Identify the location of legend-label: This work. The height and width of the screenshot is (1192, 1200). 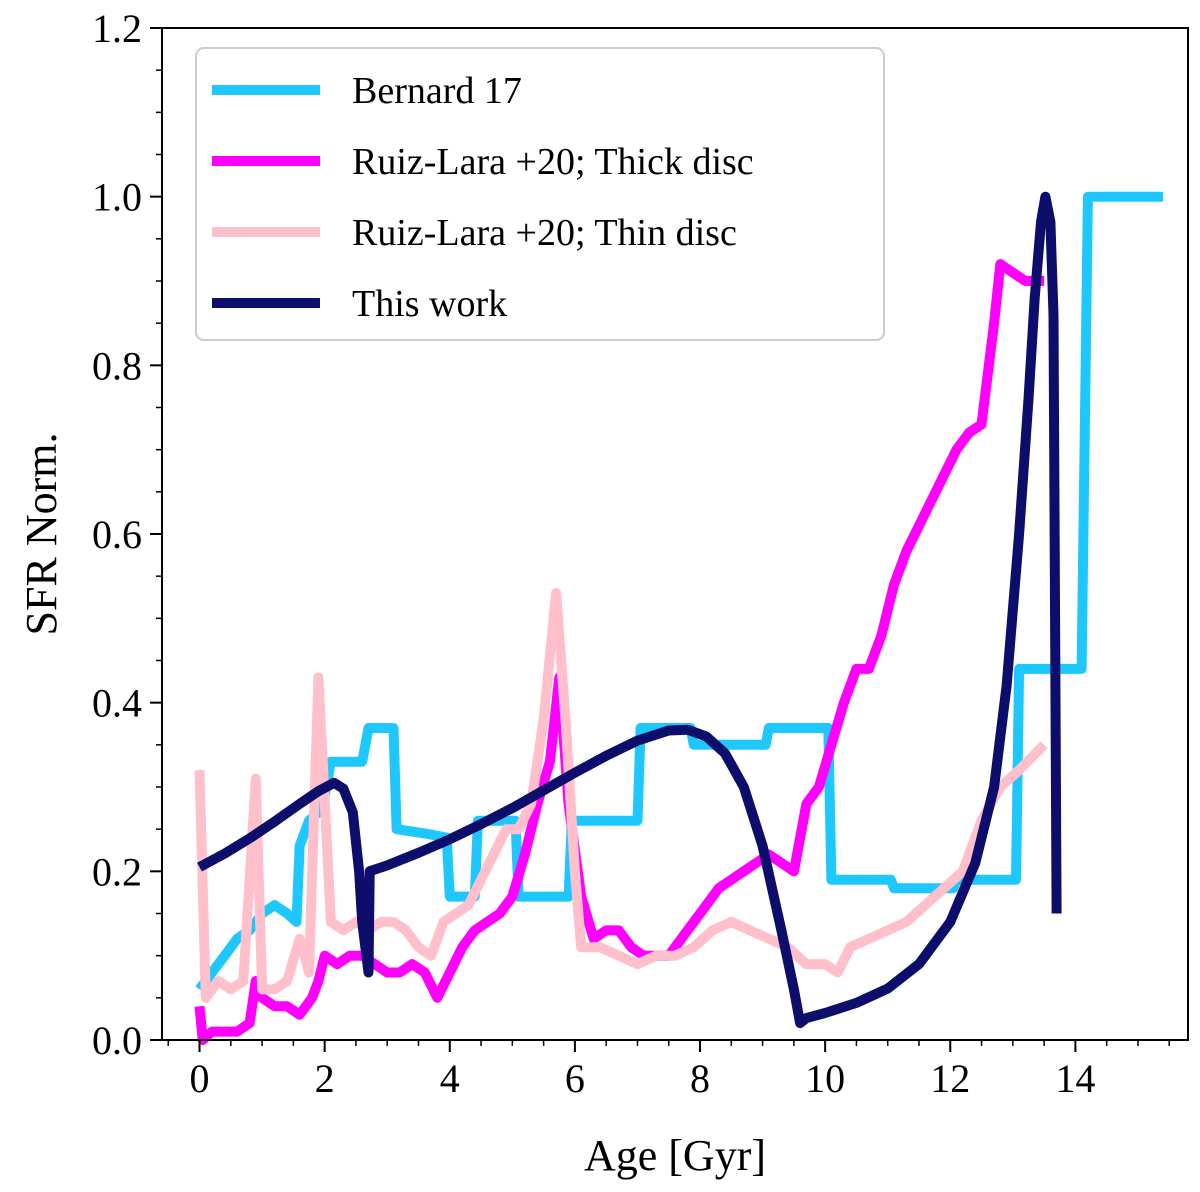
(429, 304).